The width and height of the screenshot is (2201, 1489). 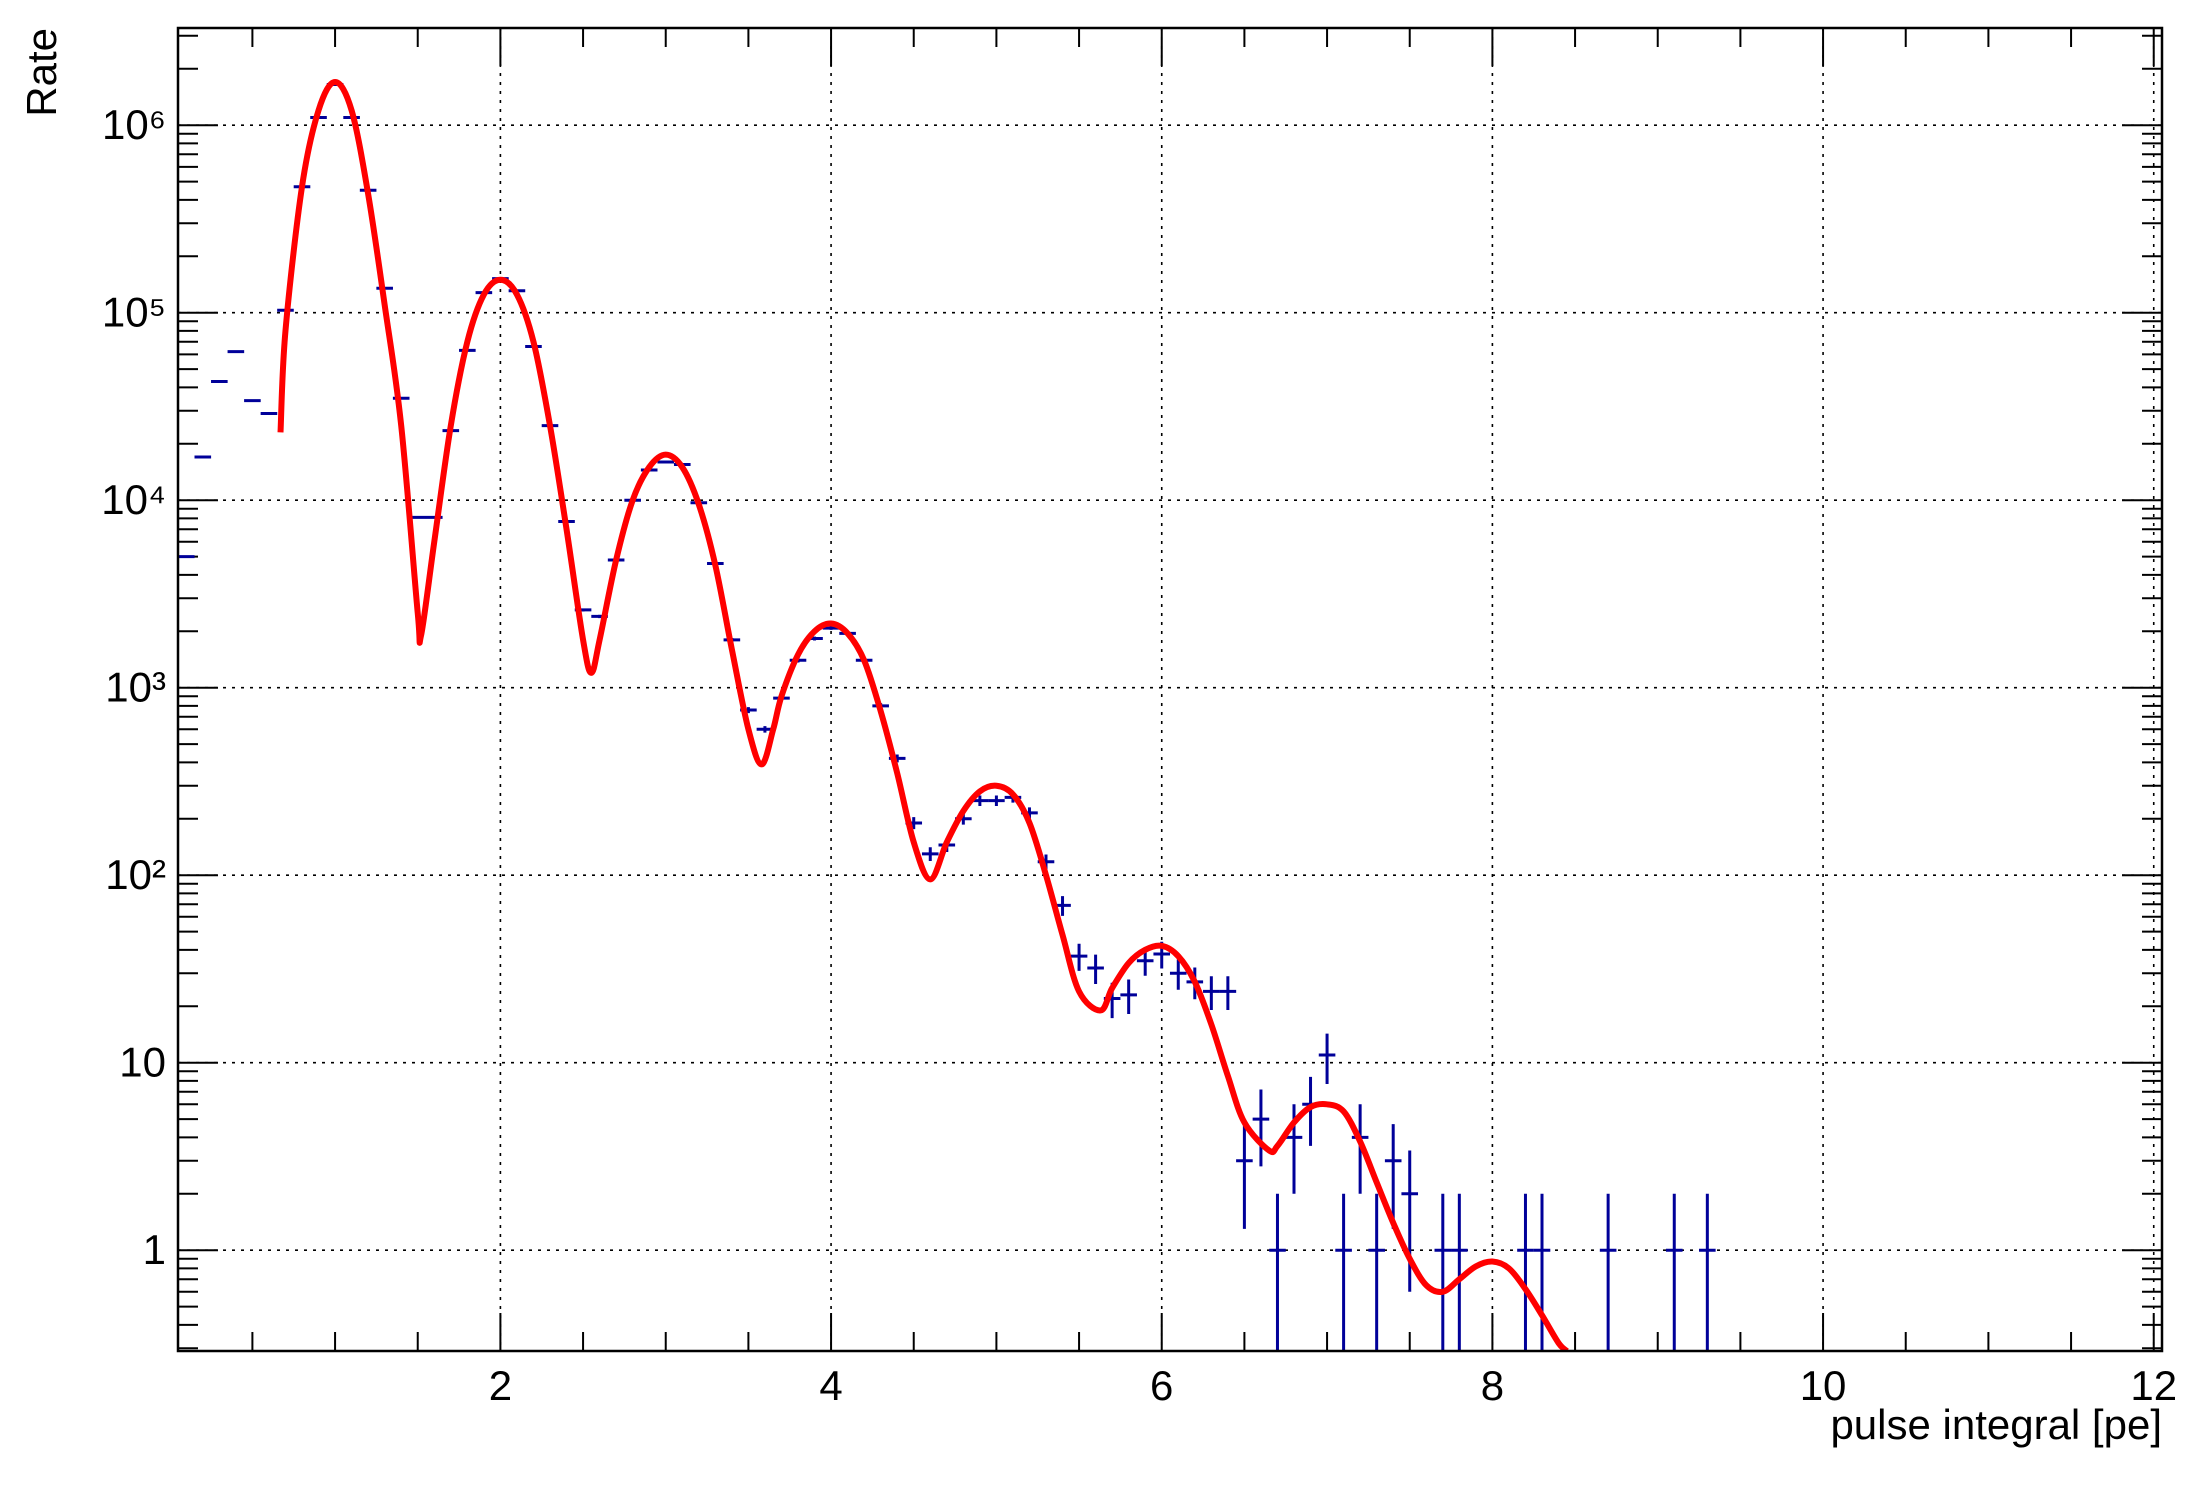 I want to click on x-tick-label: 4, so click(x=830, y=1385).